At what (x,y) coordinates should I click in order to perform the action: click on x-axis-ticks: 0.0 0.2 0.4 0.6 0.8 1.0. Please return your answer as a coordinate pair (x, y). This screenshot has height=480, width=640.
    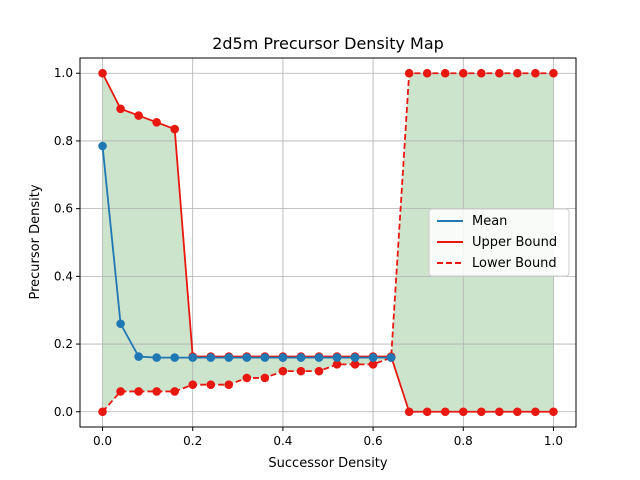
    Looking at the image, I should click on (328, 437).